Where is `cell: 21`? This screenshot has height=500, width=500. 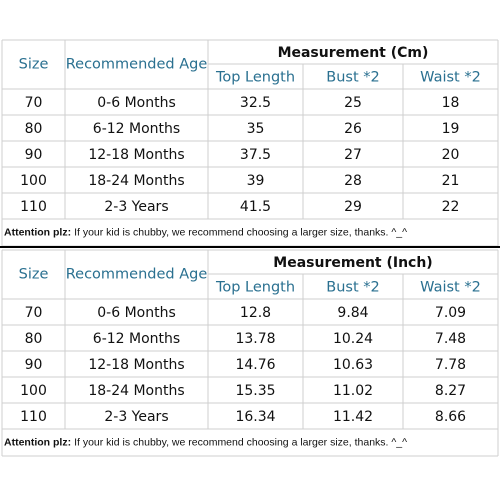 cell: 21 is located at coordinates (451, 181).